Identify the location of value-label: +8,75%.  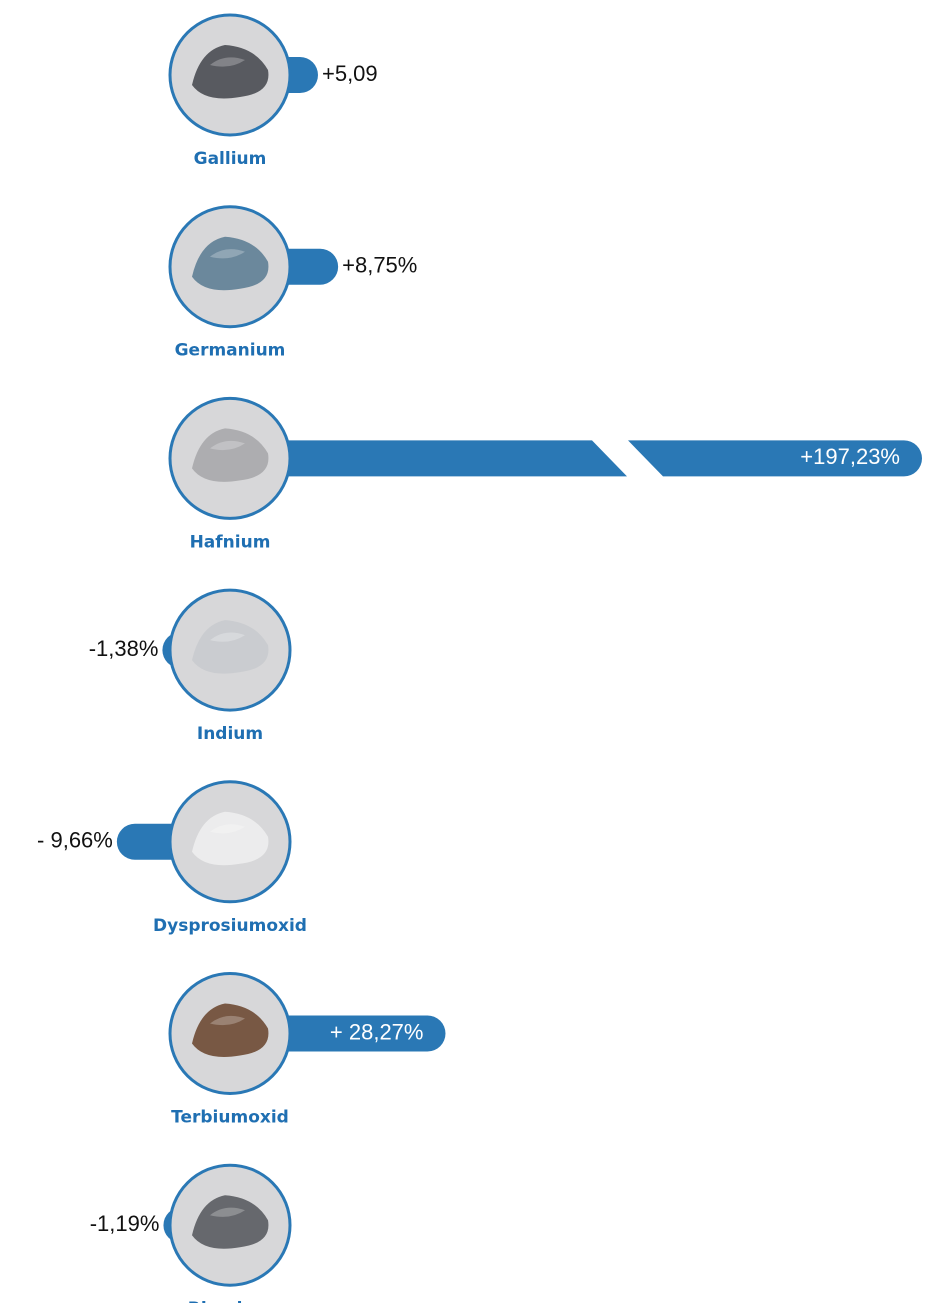
(379, 265).